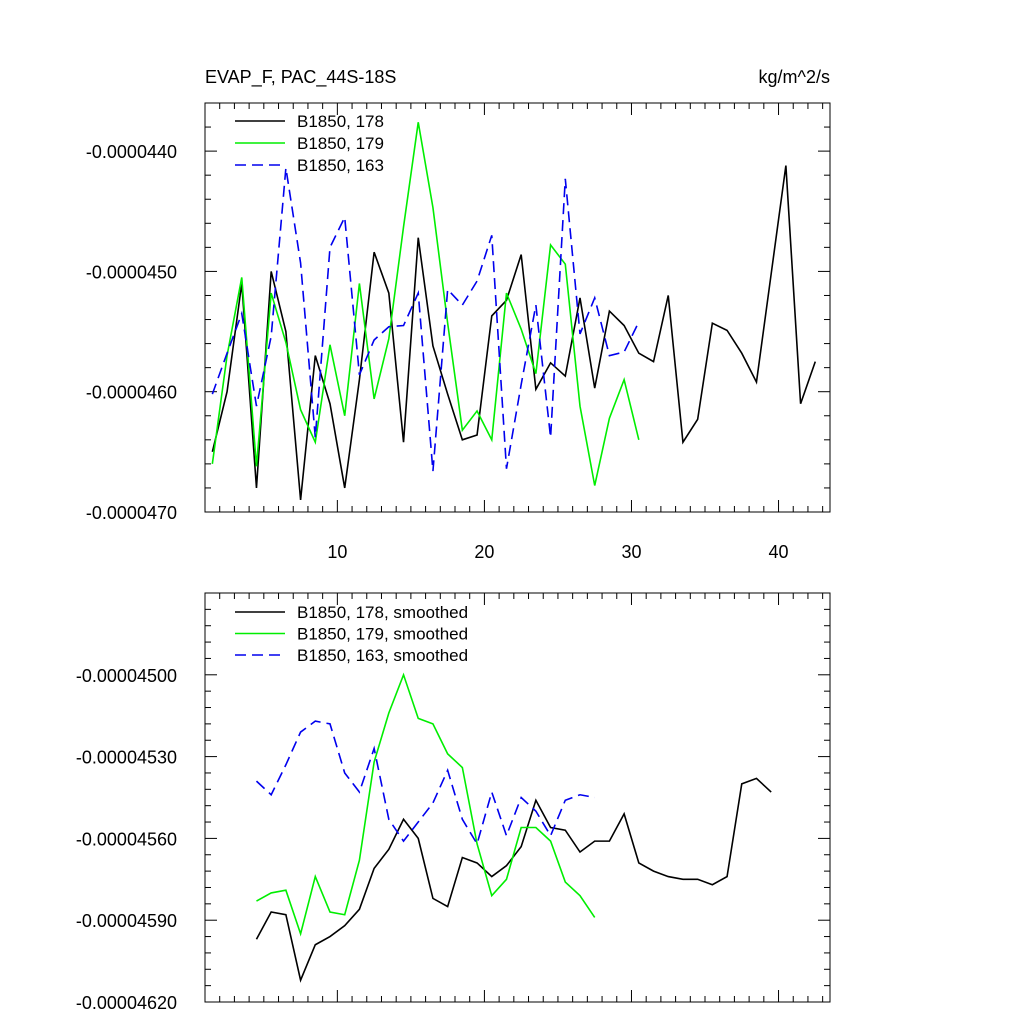 This screenshot has height=1024, width=1024. What do you see at coordinates (340, 165) in the screenshot?
I see `p0-legend-label-3: B1850, 163` at bounding box center [340, 165].